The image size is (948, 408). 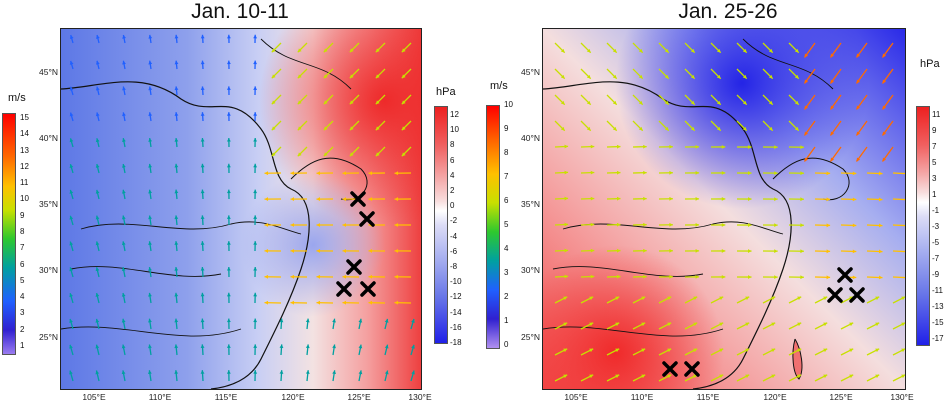 What do you see at coordinates (530, 138) in the screenshot?
I see `lat-tick-label: 40°N` at bounding box center [530, 138].